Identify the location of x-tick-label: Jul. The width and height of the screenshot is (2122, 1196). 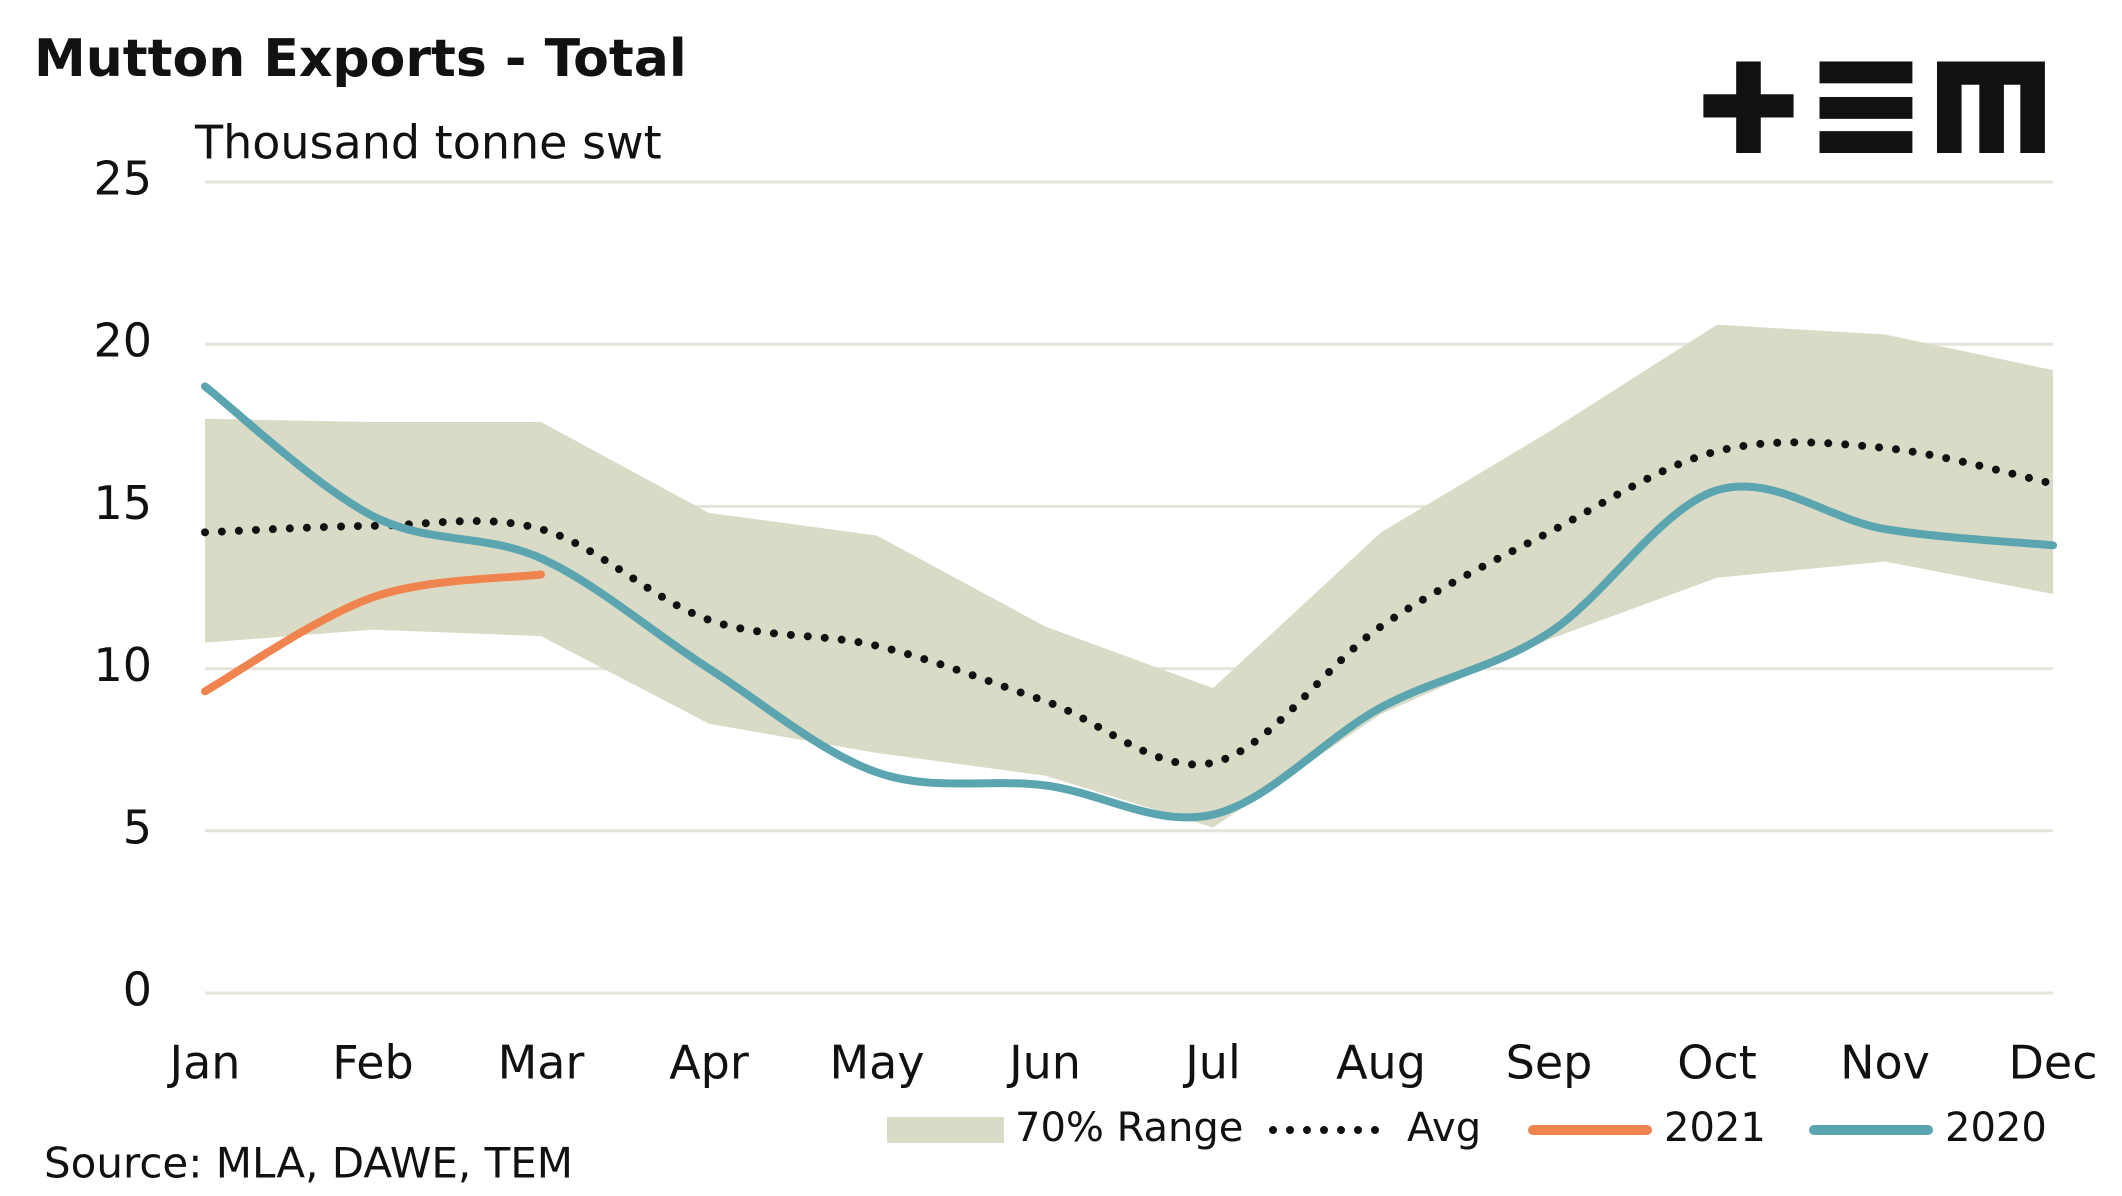
(1211, 1063).